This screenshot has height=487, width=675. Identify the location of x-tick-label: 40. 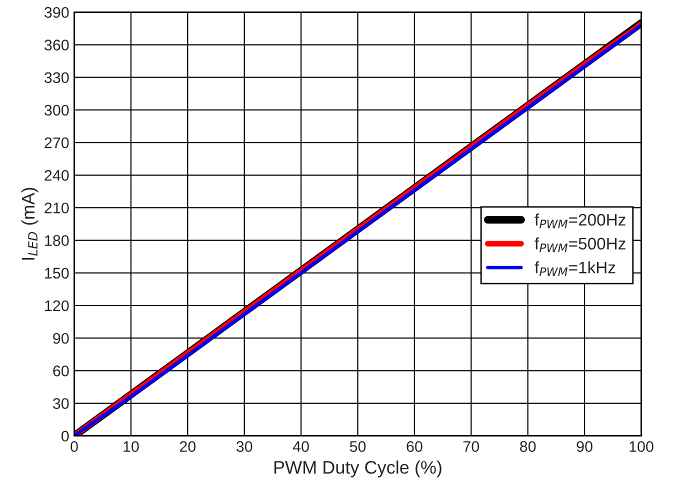
(300, 446).